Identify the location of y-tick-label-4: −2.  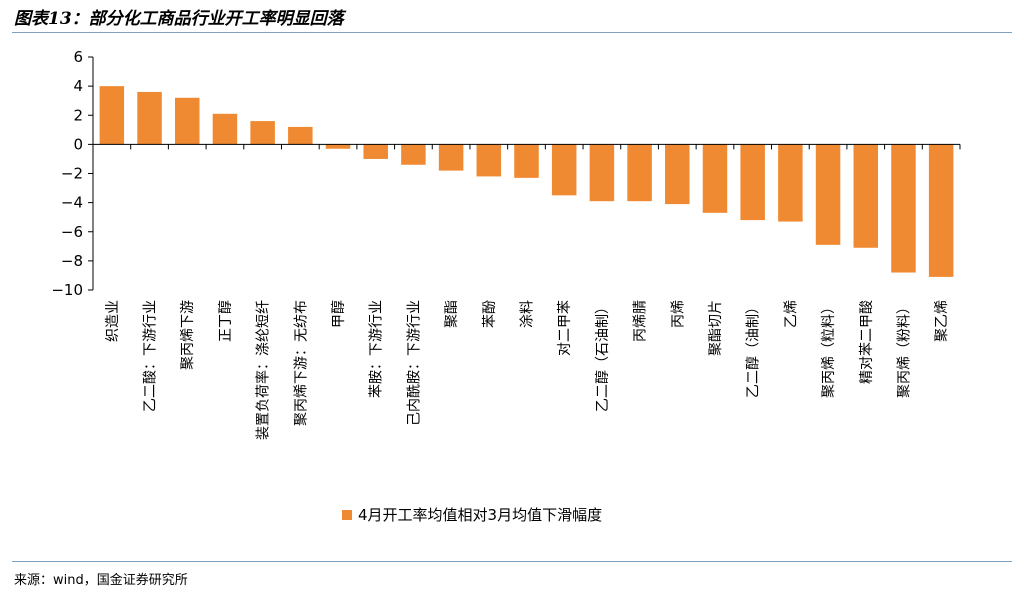
(72, 174).